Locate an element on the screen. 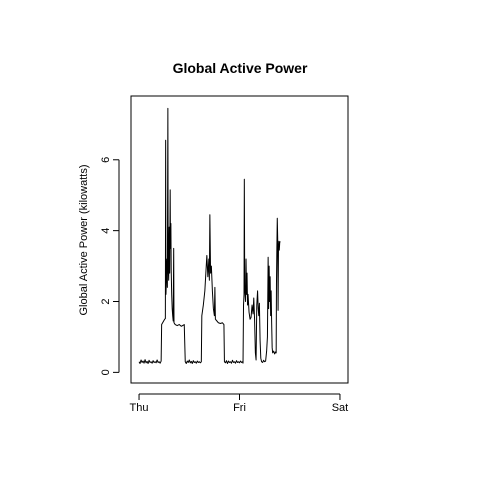  x-axis: Thu Fri Sat is located at coordinates (239, 403).